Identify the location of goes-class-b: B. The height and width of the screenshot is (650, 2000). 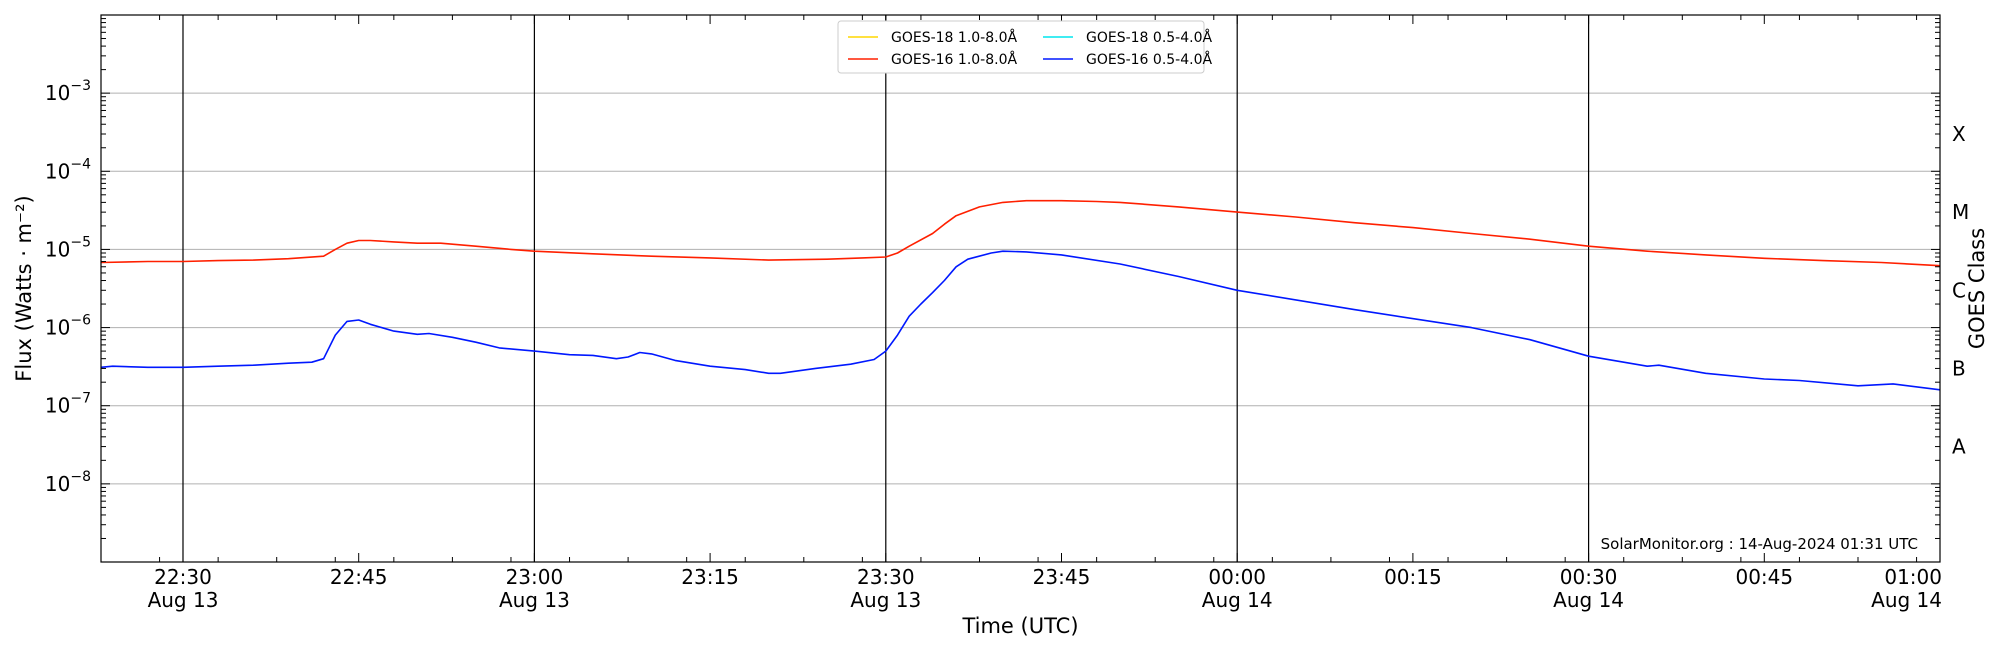
(1959, 368).